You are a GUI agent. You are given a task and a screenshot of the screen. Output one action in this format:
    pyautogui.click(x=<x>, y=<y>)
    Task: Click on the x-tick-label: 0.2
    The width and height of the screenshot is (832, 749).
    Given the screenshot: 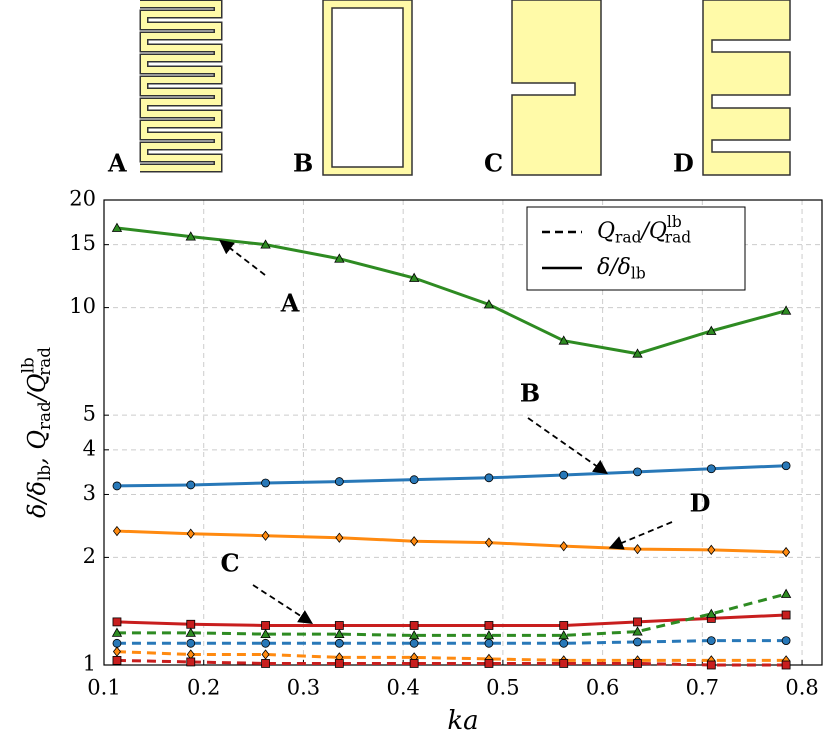 What is the action you would take?
    pyautogui.click(x=203, y=688)
    